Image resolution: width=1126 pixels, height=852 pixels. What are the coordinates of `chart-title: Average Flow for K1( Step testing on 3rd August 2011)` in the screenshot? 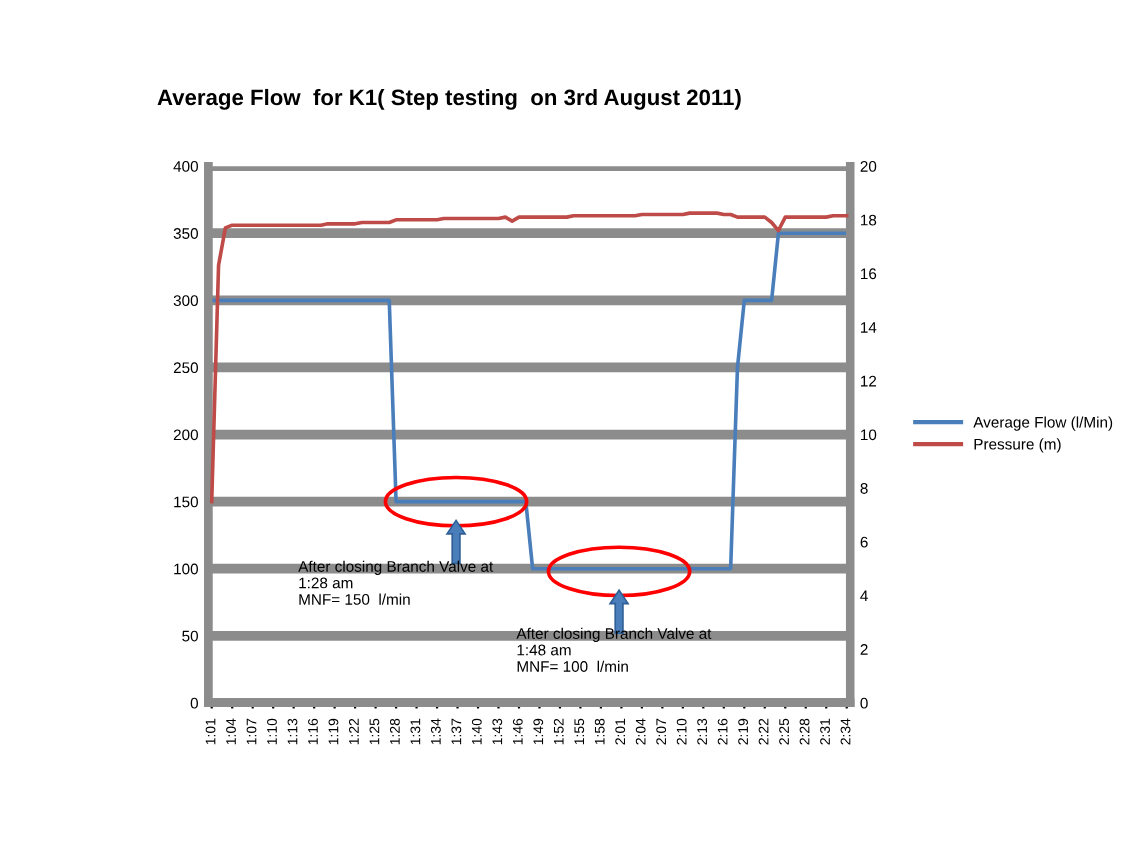 It's located at (449, 99).